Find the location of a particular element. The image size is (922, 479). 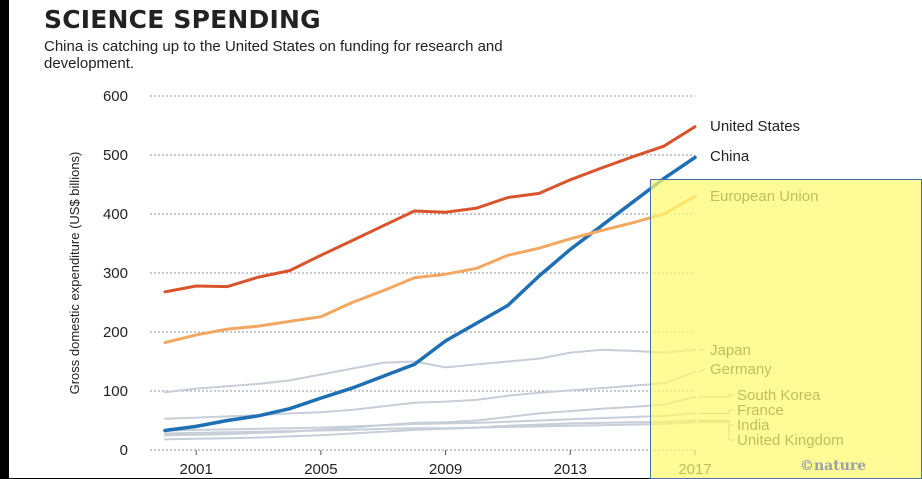

x-axis-ticks: 20012005200920132017 is located at coordinates (445, 464).